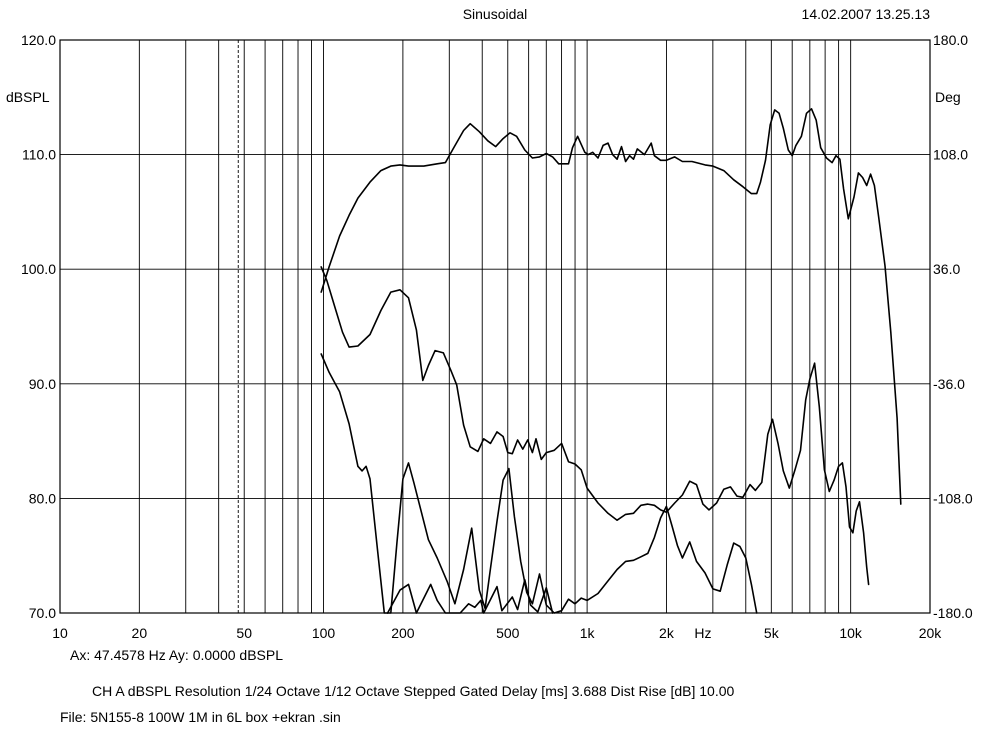 The image size is (984, 731). I want to click on timestamp: 14.02.2007 13.25.13, so click(866, 14).